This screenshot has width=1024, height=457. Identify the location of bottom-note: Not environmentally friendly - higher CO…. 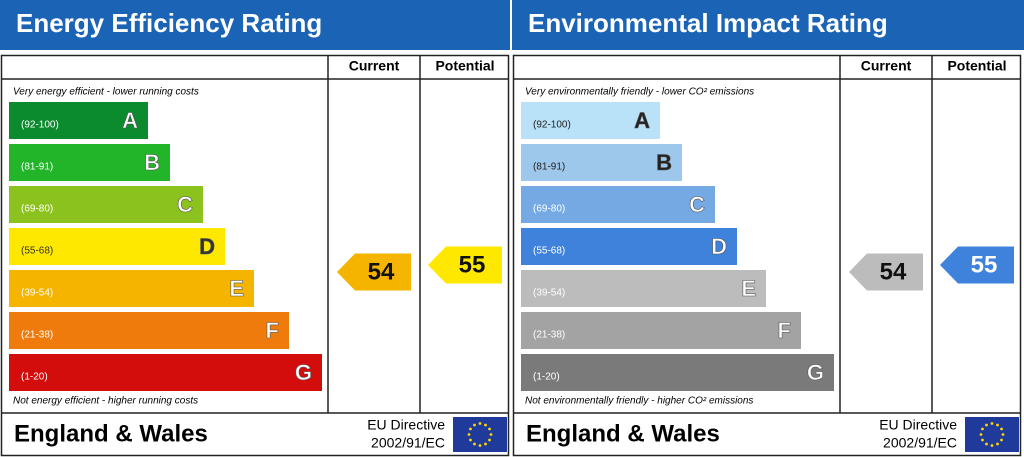
(639, 401).